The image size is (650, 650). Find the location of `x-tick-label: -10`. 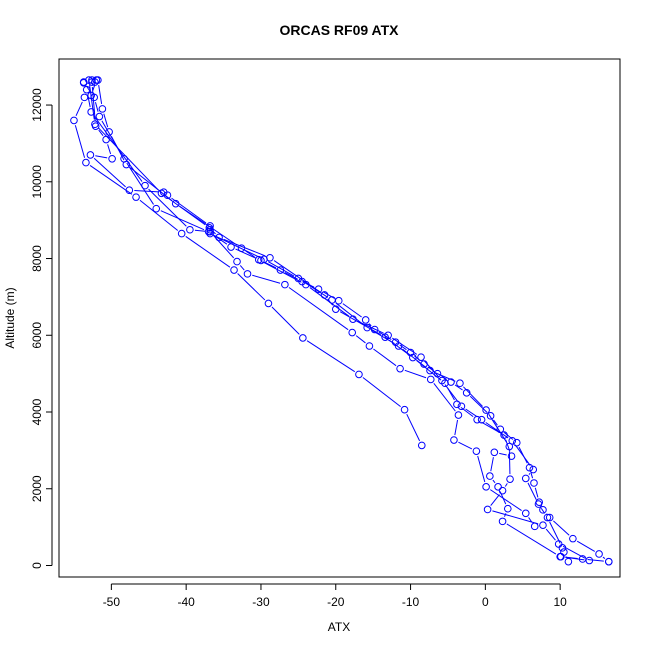

x-tick-label: -10 is located at coordinates (411, 602).